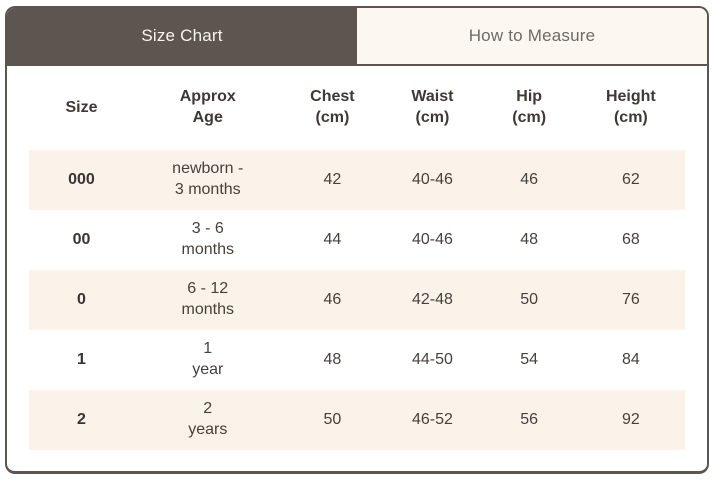 The width and height of the screenshot is (716, 486). I want to click on cell-chest: 42, so click(332, 180).